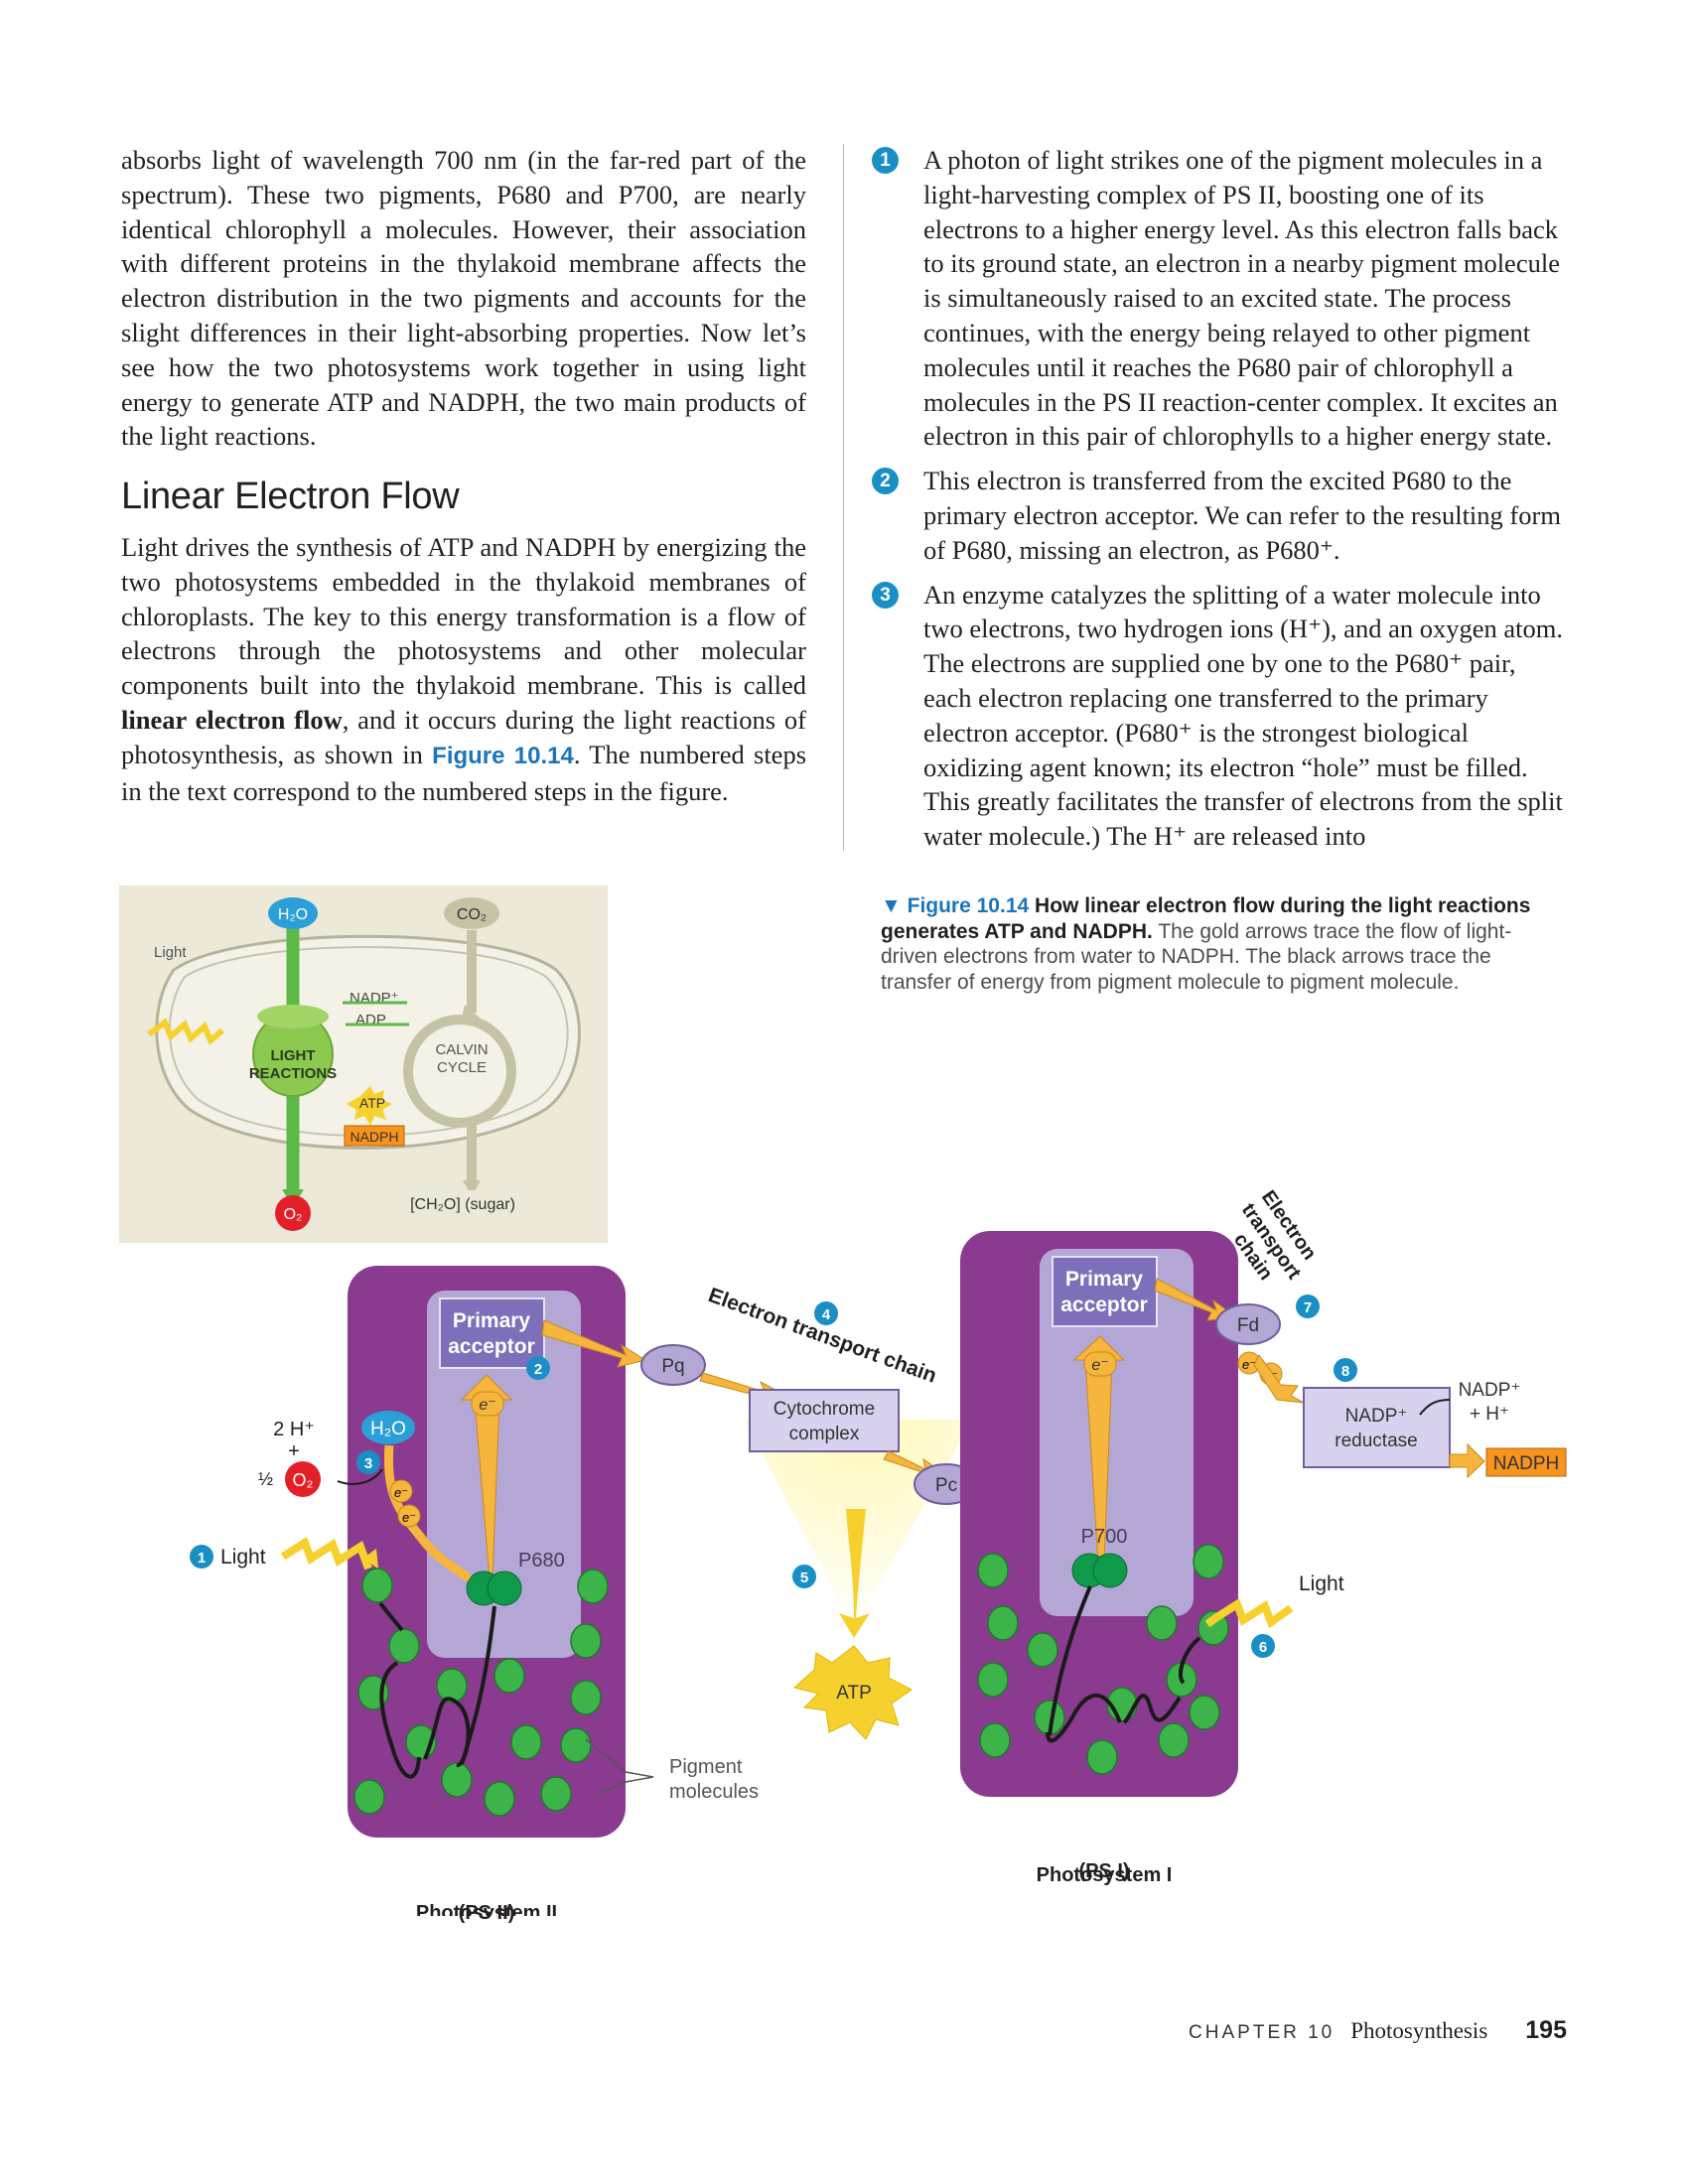 The image size is (1688, 2184). I want to click on etc-label: Electron transport chain, so click(822, 1336).